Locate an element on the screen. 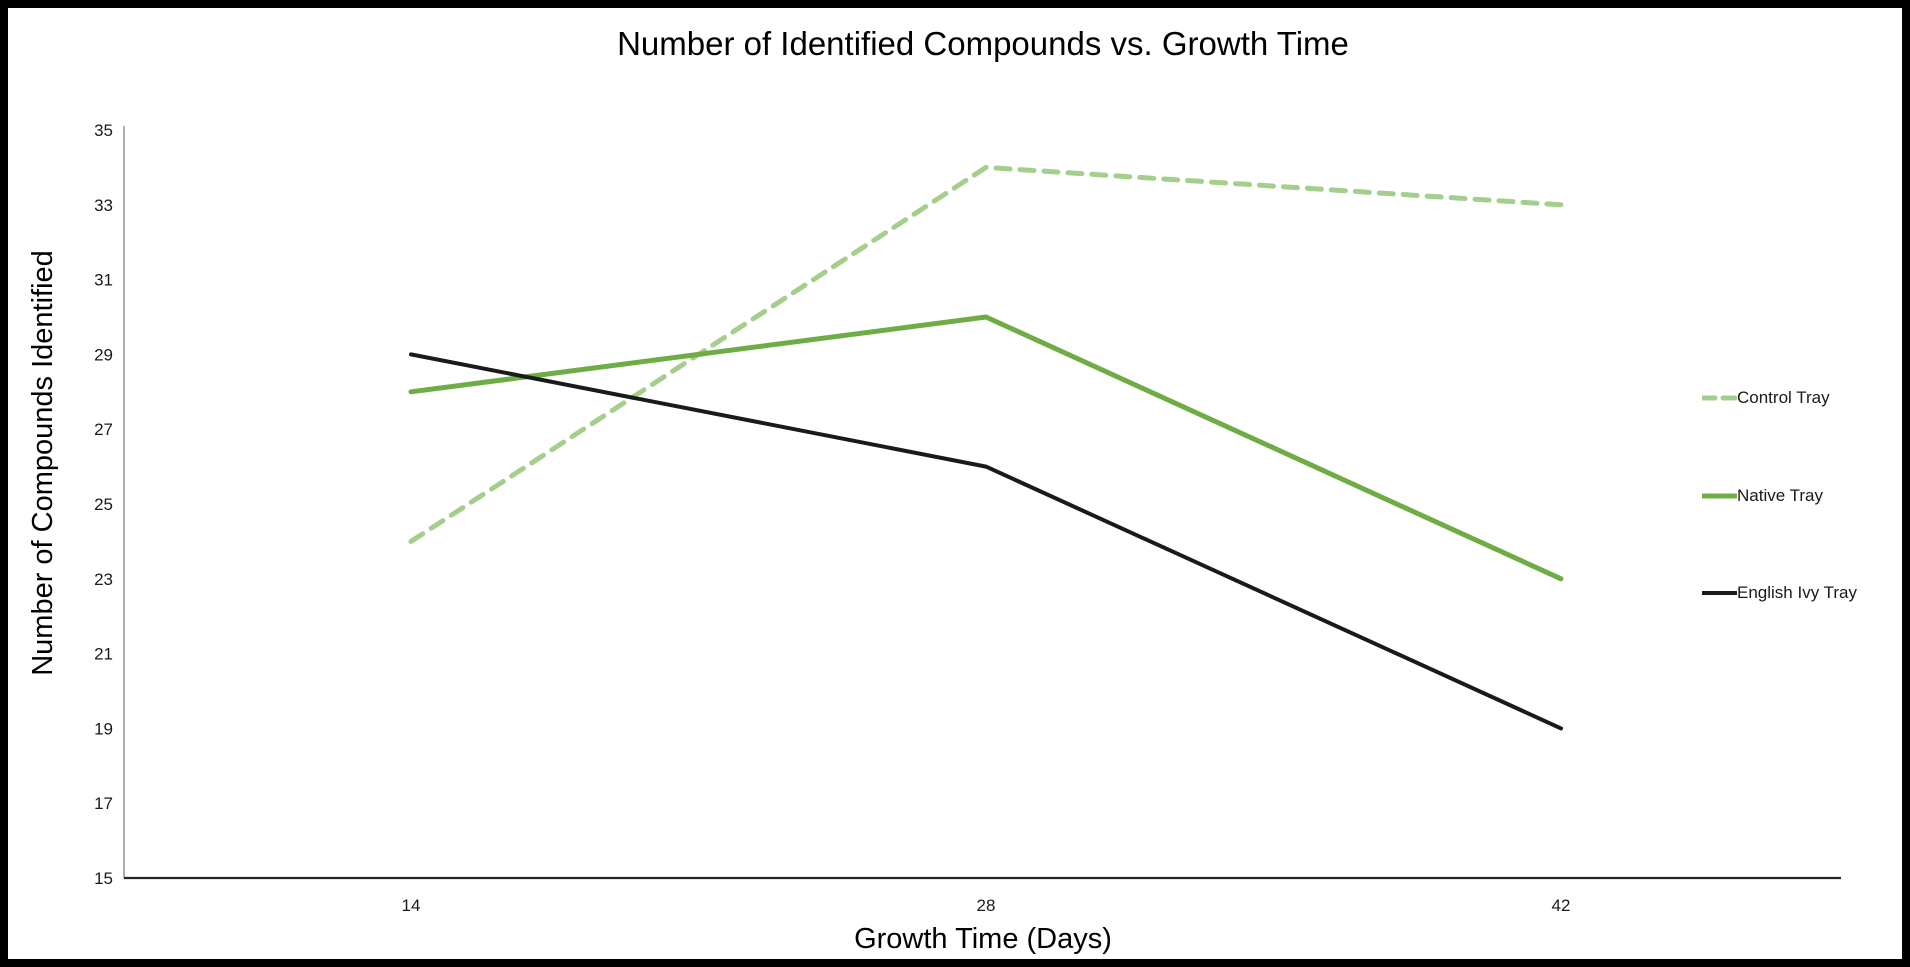 This screenshot has width=1910, height=967. y-tick-label: 21 is located at coordinates (103, 654).